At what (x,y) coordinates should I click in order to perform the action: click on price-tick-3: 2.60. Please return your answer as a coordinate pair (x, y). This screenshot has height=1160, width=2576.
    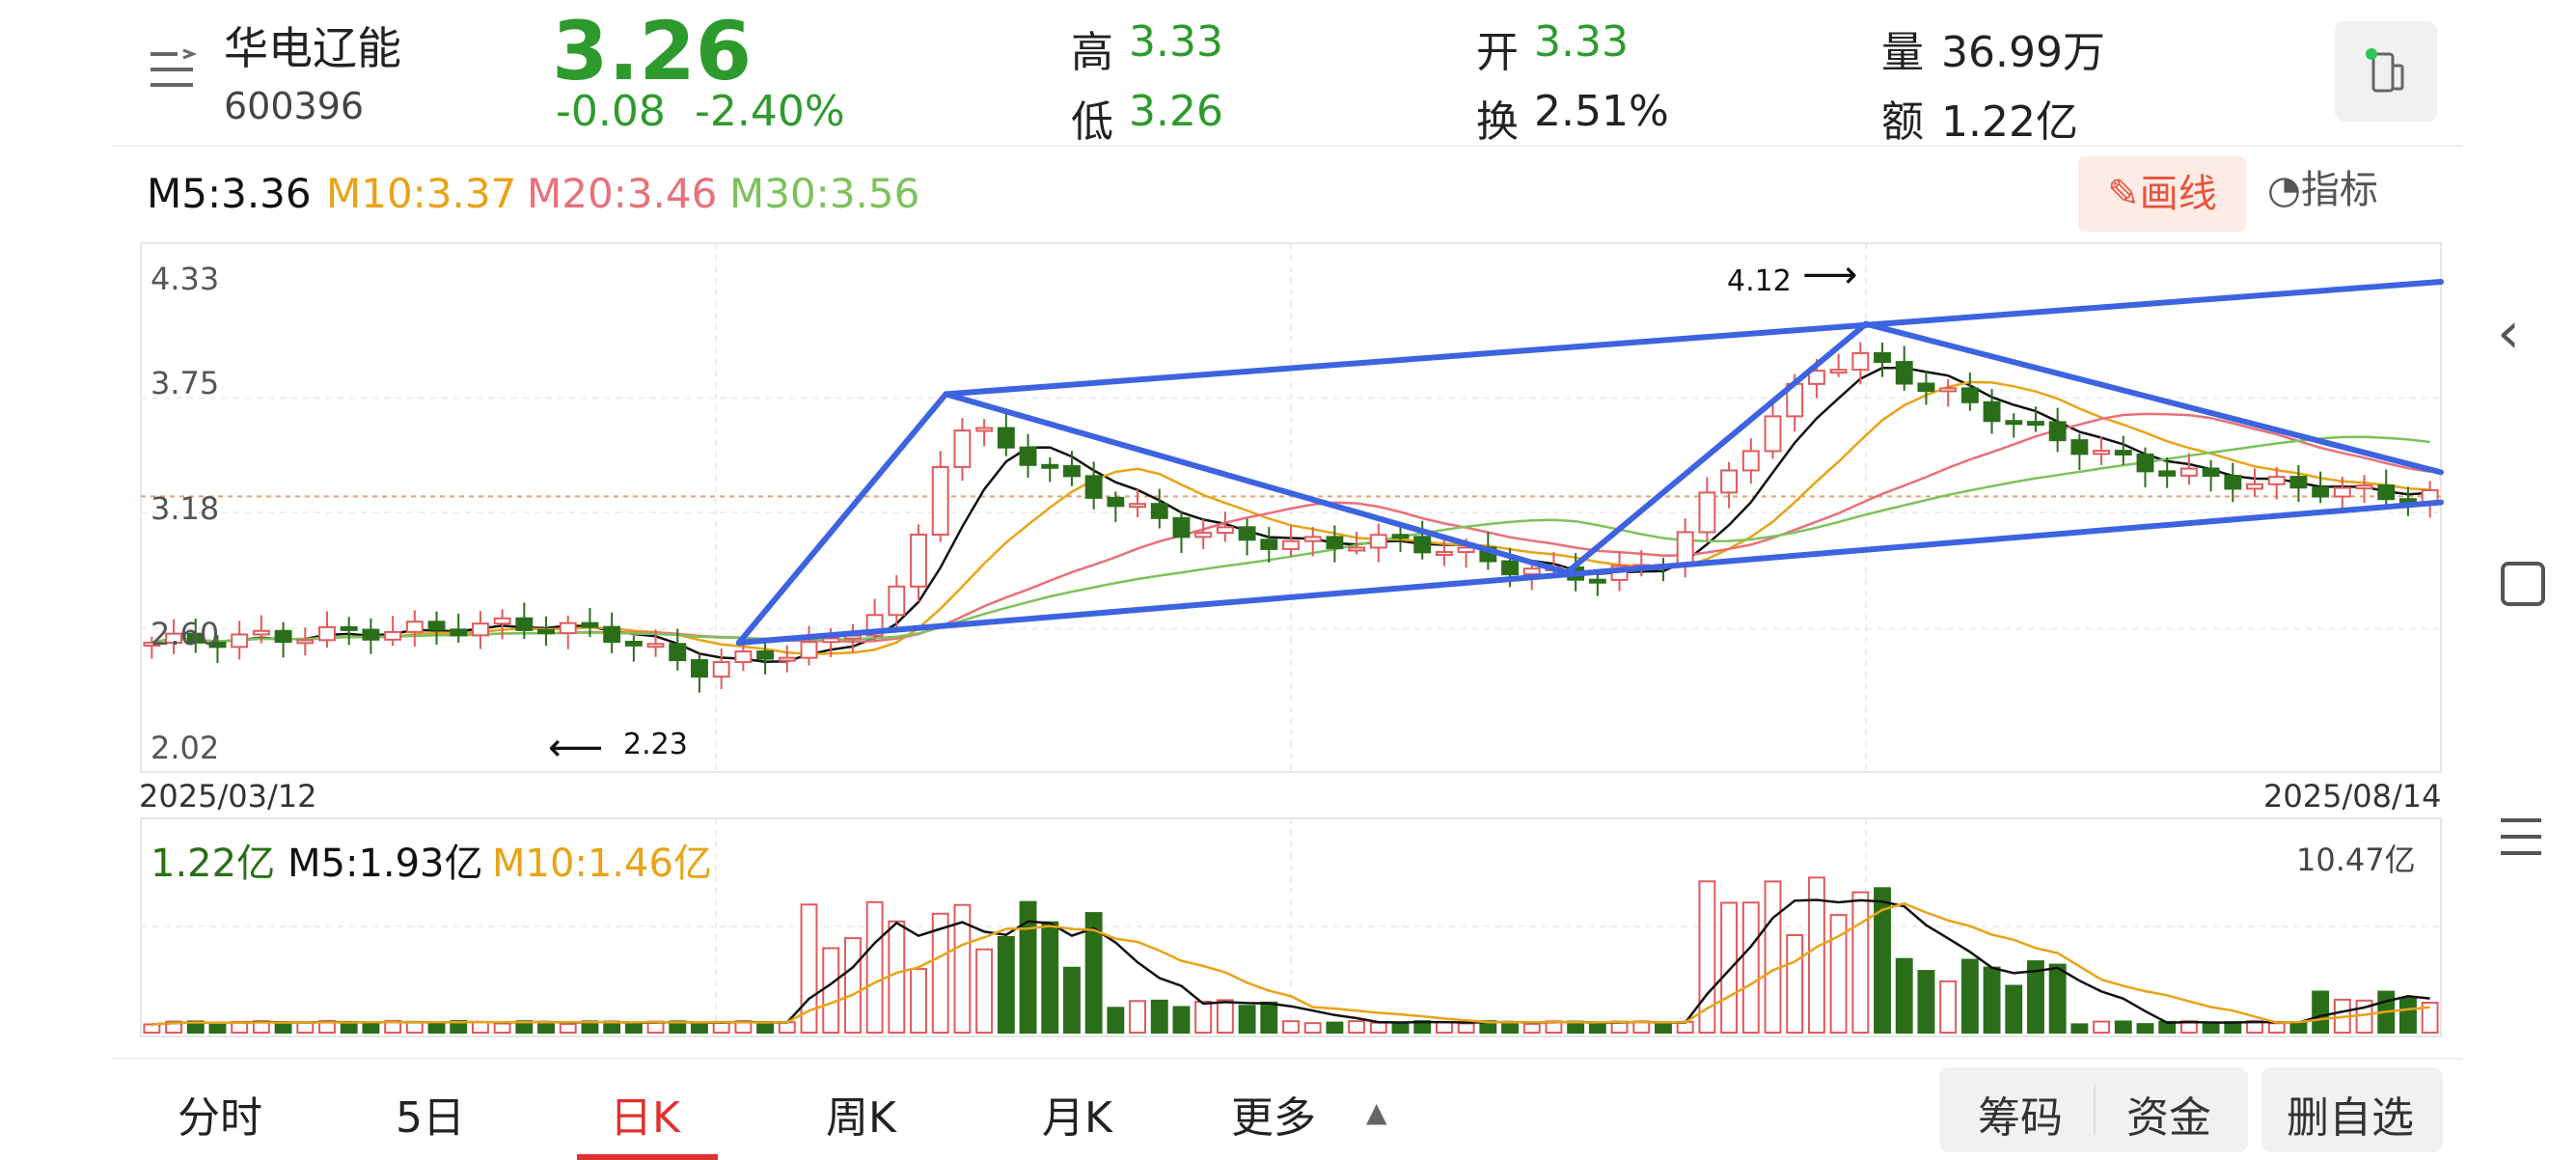
    Looking at the image, I should click on (185, 634).